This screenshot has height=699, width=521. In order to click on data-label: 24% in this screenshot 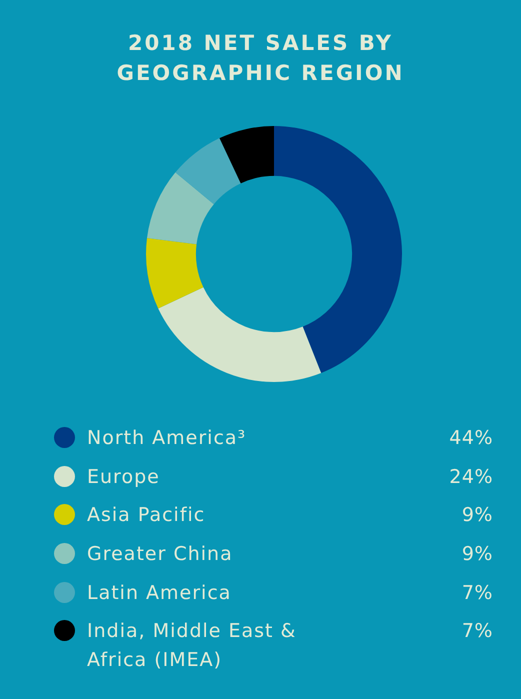, I will do `click(471, 477)`.